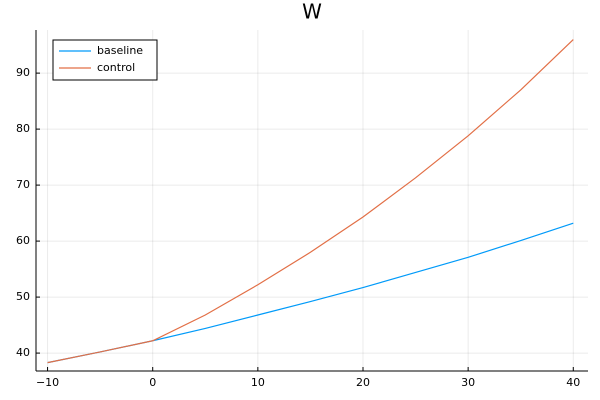  Describe the element at coordinates (312, 12) in the screenshot. I see `chart-title: W` at that location.